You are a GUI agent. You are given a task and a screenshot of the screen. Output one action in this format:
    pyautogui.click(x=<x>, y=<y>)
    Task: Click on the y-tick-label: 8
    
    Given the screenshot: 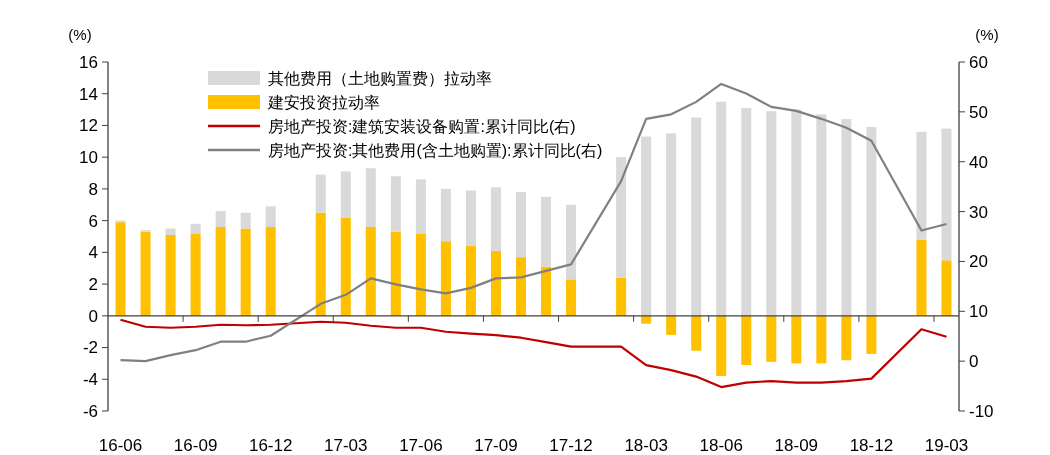 What is the action you would take?
    pyautogui.click(x=93, y=189)
    